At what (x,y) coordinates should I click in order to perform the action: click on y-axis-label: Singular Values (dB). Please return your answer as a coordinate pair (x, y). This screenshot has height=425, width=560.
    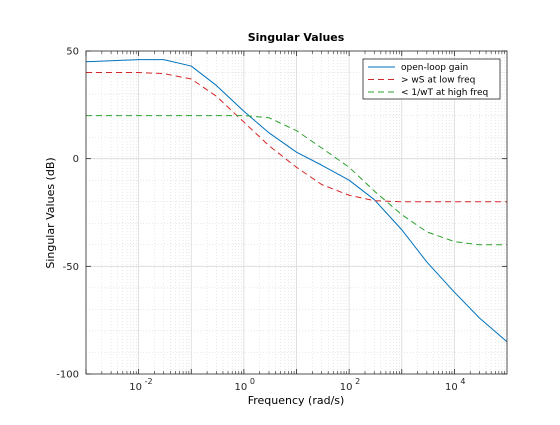
    Looking at the image, I should click on (50, 212).